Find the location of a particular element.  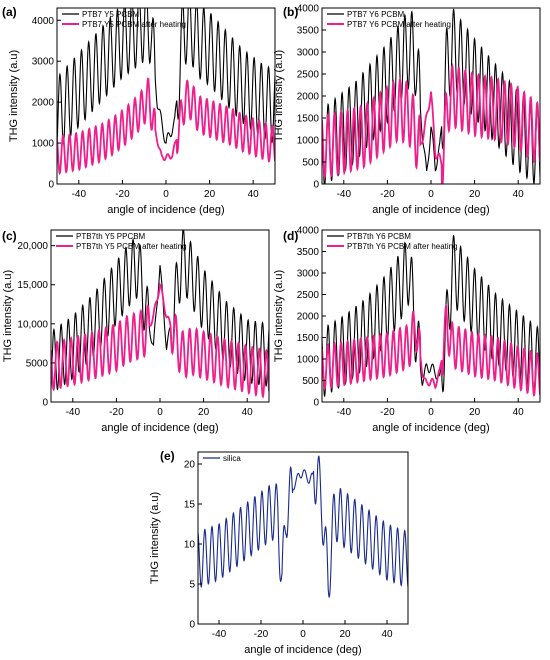

legend-label: silica is located at coordinates (232, 458).